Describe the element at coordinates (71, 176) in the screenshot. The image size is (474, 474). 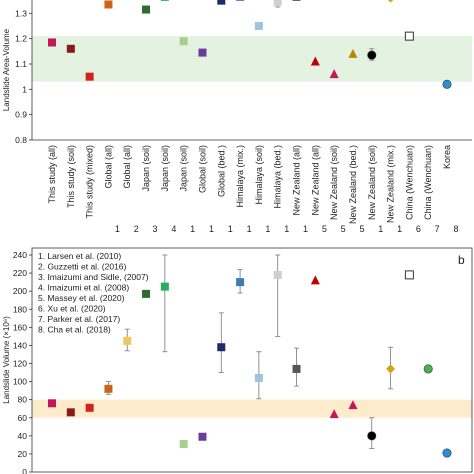
I see `category-label-1: This study (soil)` at that location.